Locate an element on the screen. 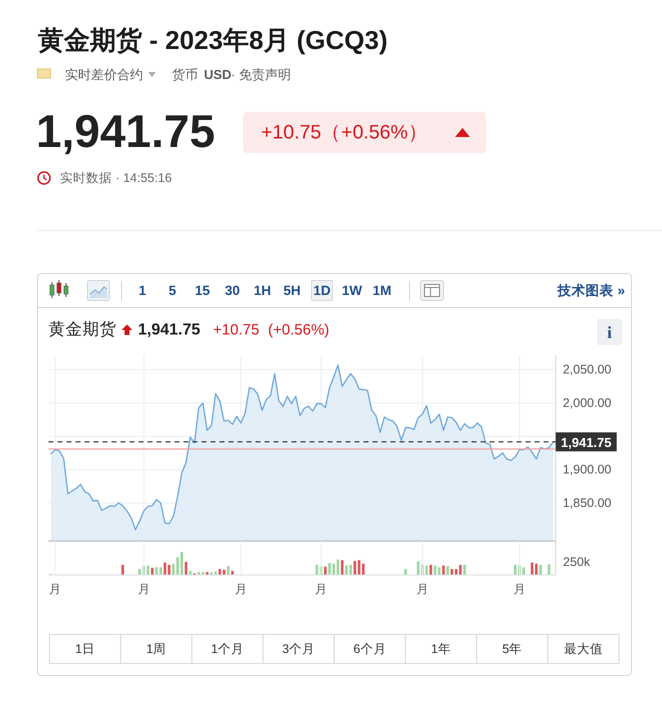 The width and height of the screenshot is (662, 715). text: · 免责声明 is located at coordinates (261, 74).